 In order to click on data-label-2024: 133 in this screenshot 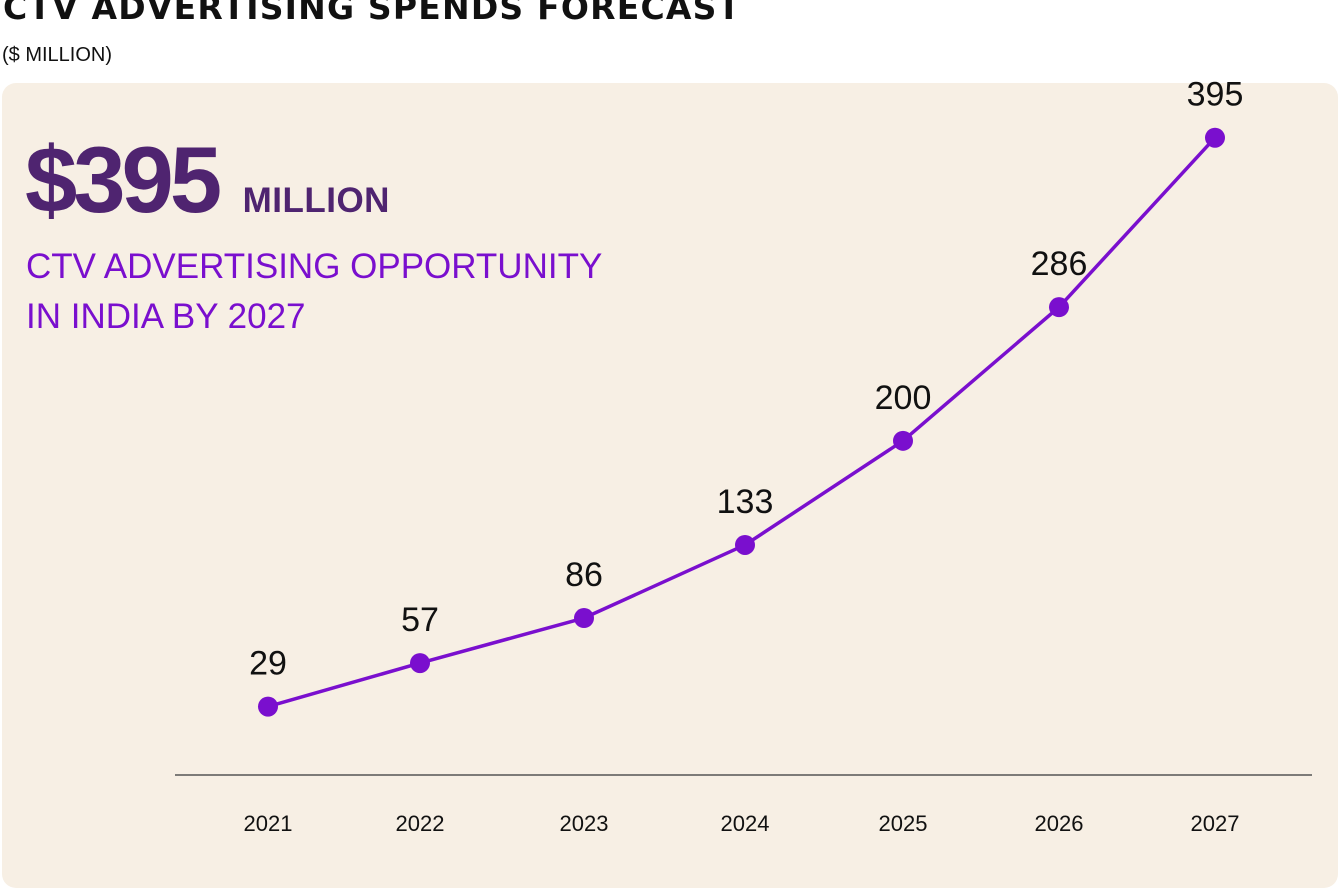, I will do `click(745, 502)`.